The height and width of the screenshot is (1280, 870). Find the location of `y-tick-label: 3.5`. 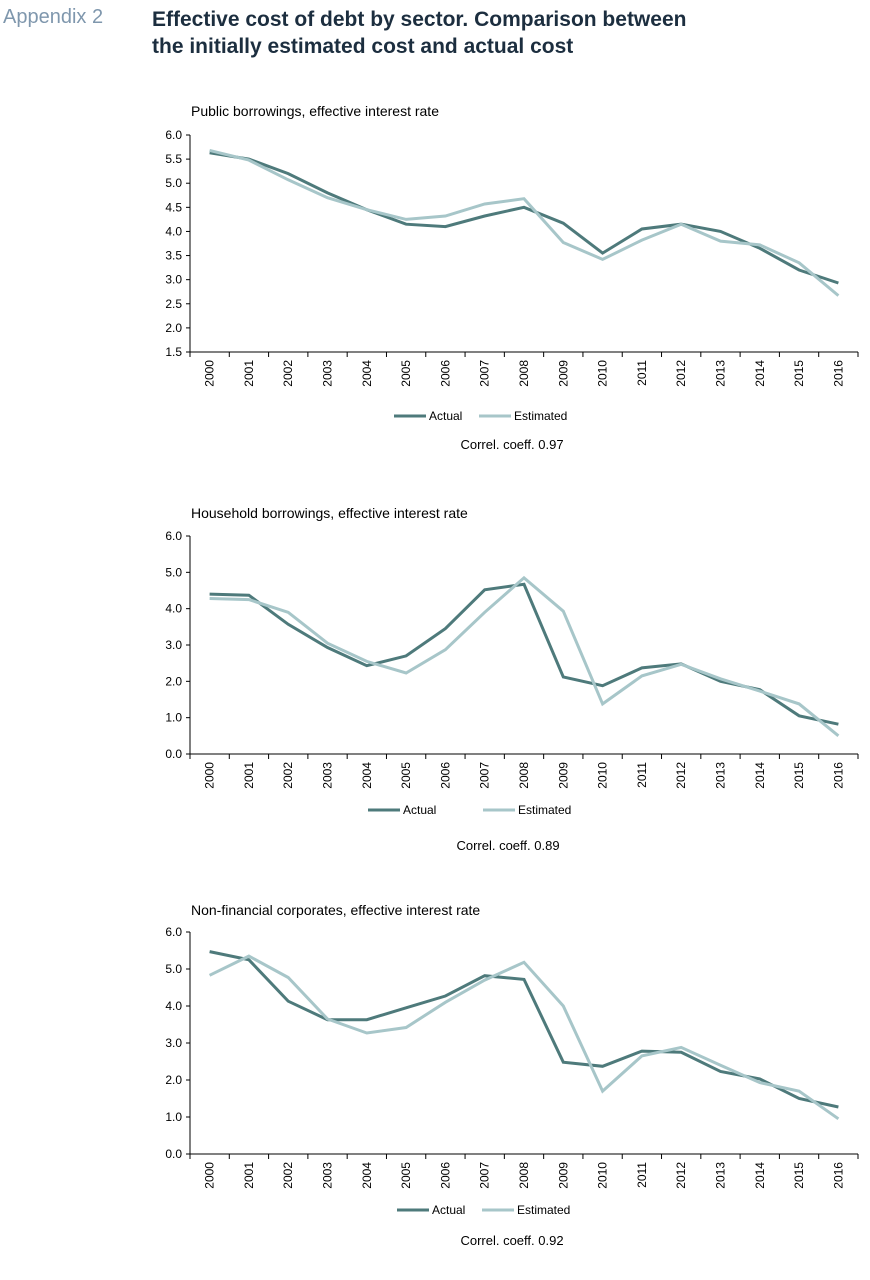

y-tick-label: 3.5 is located at coordinates (173, 256).